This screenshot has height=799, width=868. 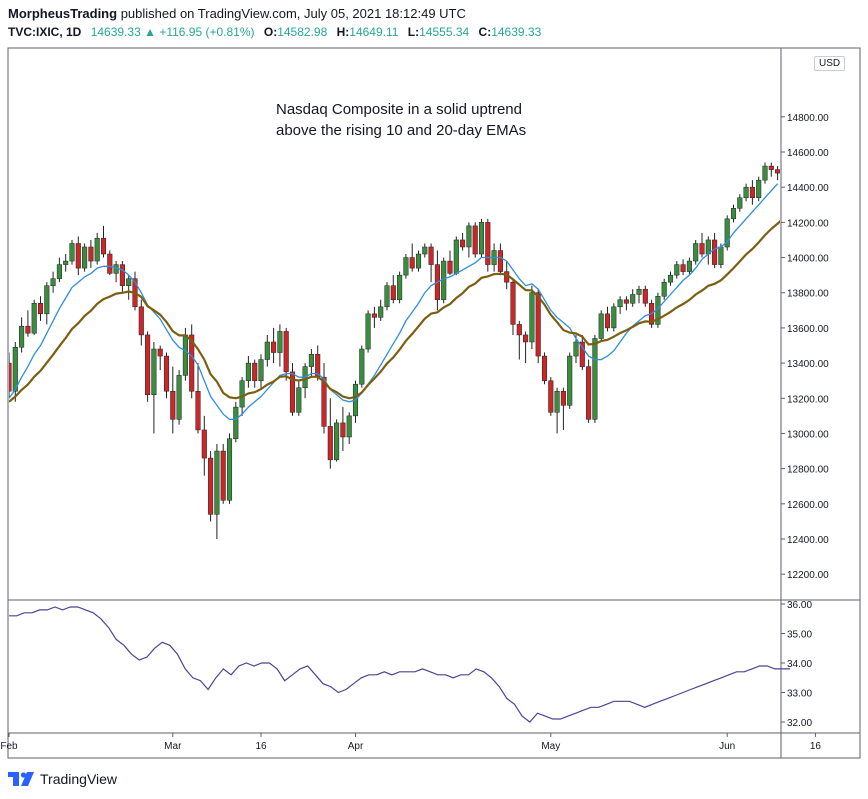 What do you see at coordinates (808, 223) in the screenshot?
I see `price-tick-label: 14200.00` at bounding box center [808, 223].